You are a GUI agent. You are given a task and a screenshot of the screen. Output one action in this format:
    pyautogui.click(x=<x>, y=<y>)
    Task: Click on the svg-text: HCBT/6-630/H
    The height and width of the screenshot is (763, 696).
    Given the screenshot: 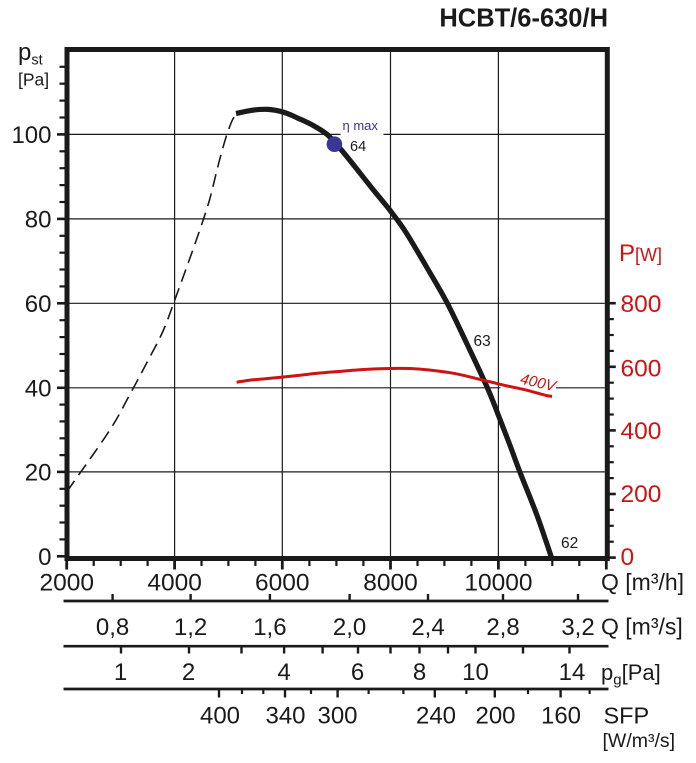 What is the action you would take?
    pyautogui.click(x=523, y=19)
    